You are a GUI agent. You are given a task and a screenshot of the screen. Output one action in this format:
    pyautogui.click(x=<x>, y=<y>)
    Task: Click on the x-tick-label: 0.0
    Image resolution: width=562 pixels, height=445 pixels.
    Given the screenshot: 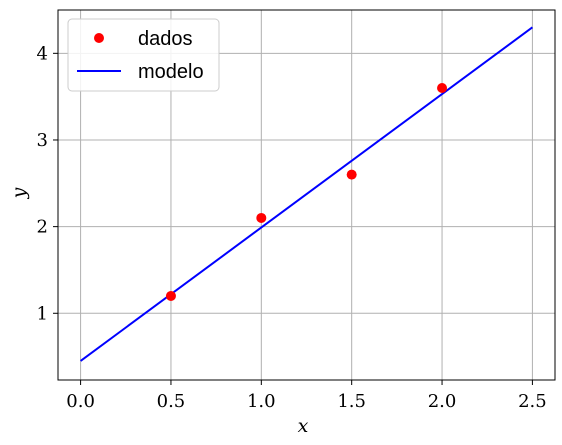 What is the action you would take?
    pyautogui.click(x=80, y=401)
    